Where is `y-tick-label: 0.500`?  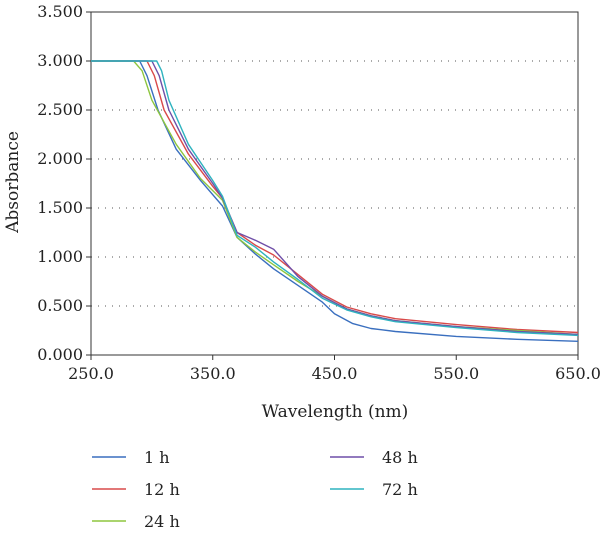
y-tick-label: 0.500 is located at coordinates (60, 305).